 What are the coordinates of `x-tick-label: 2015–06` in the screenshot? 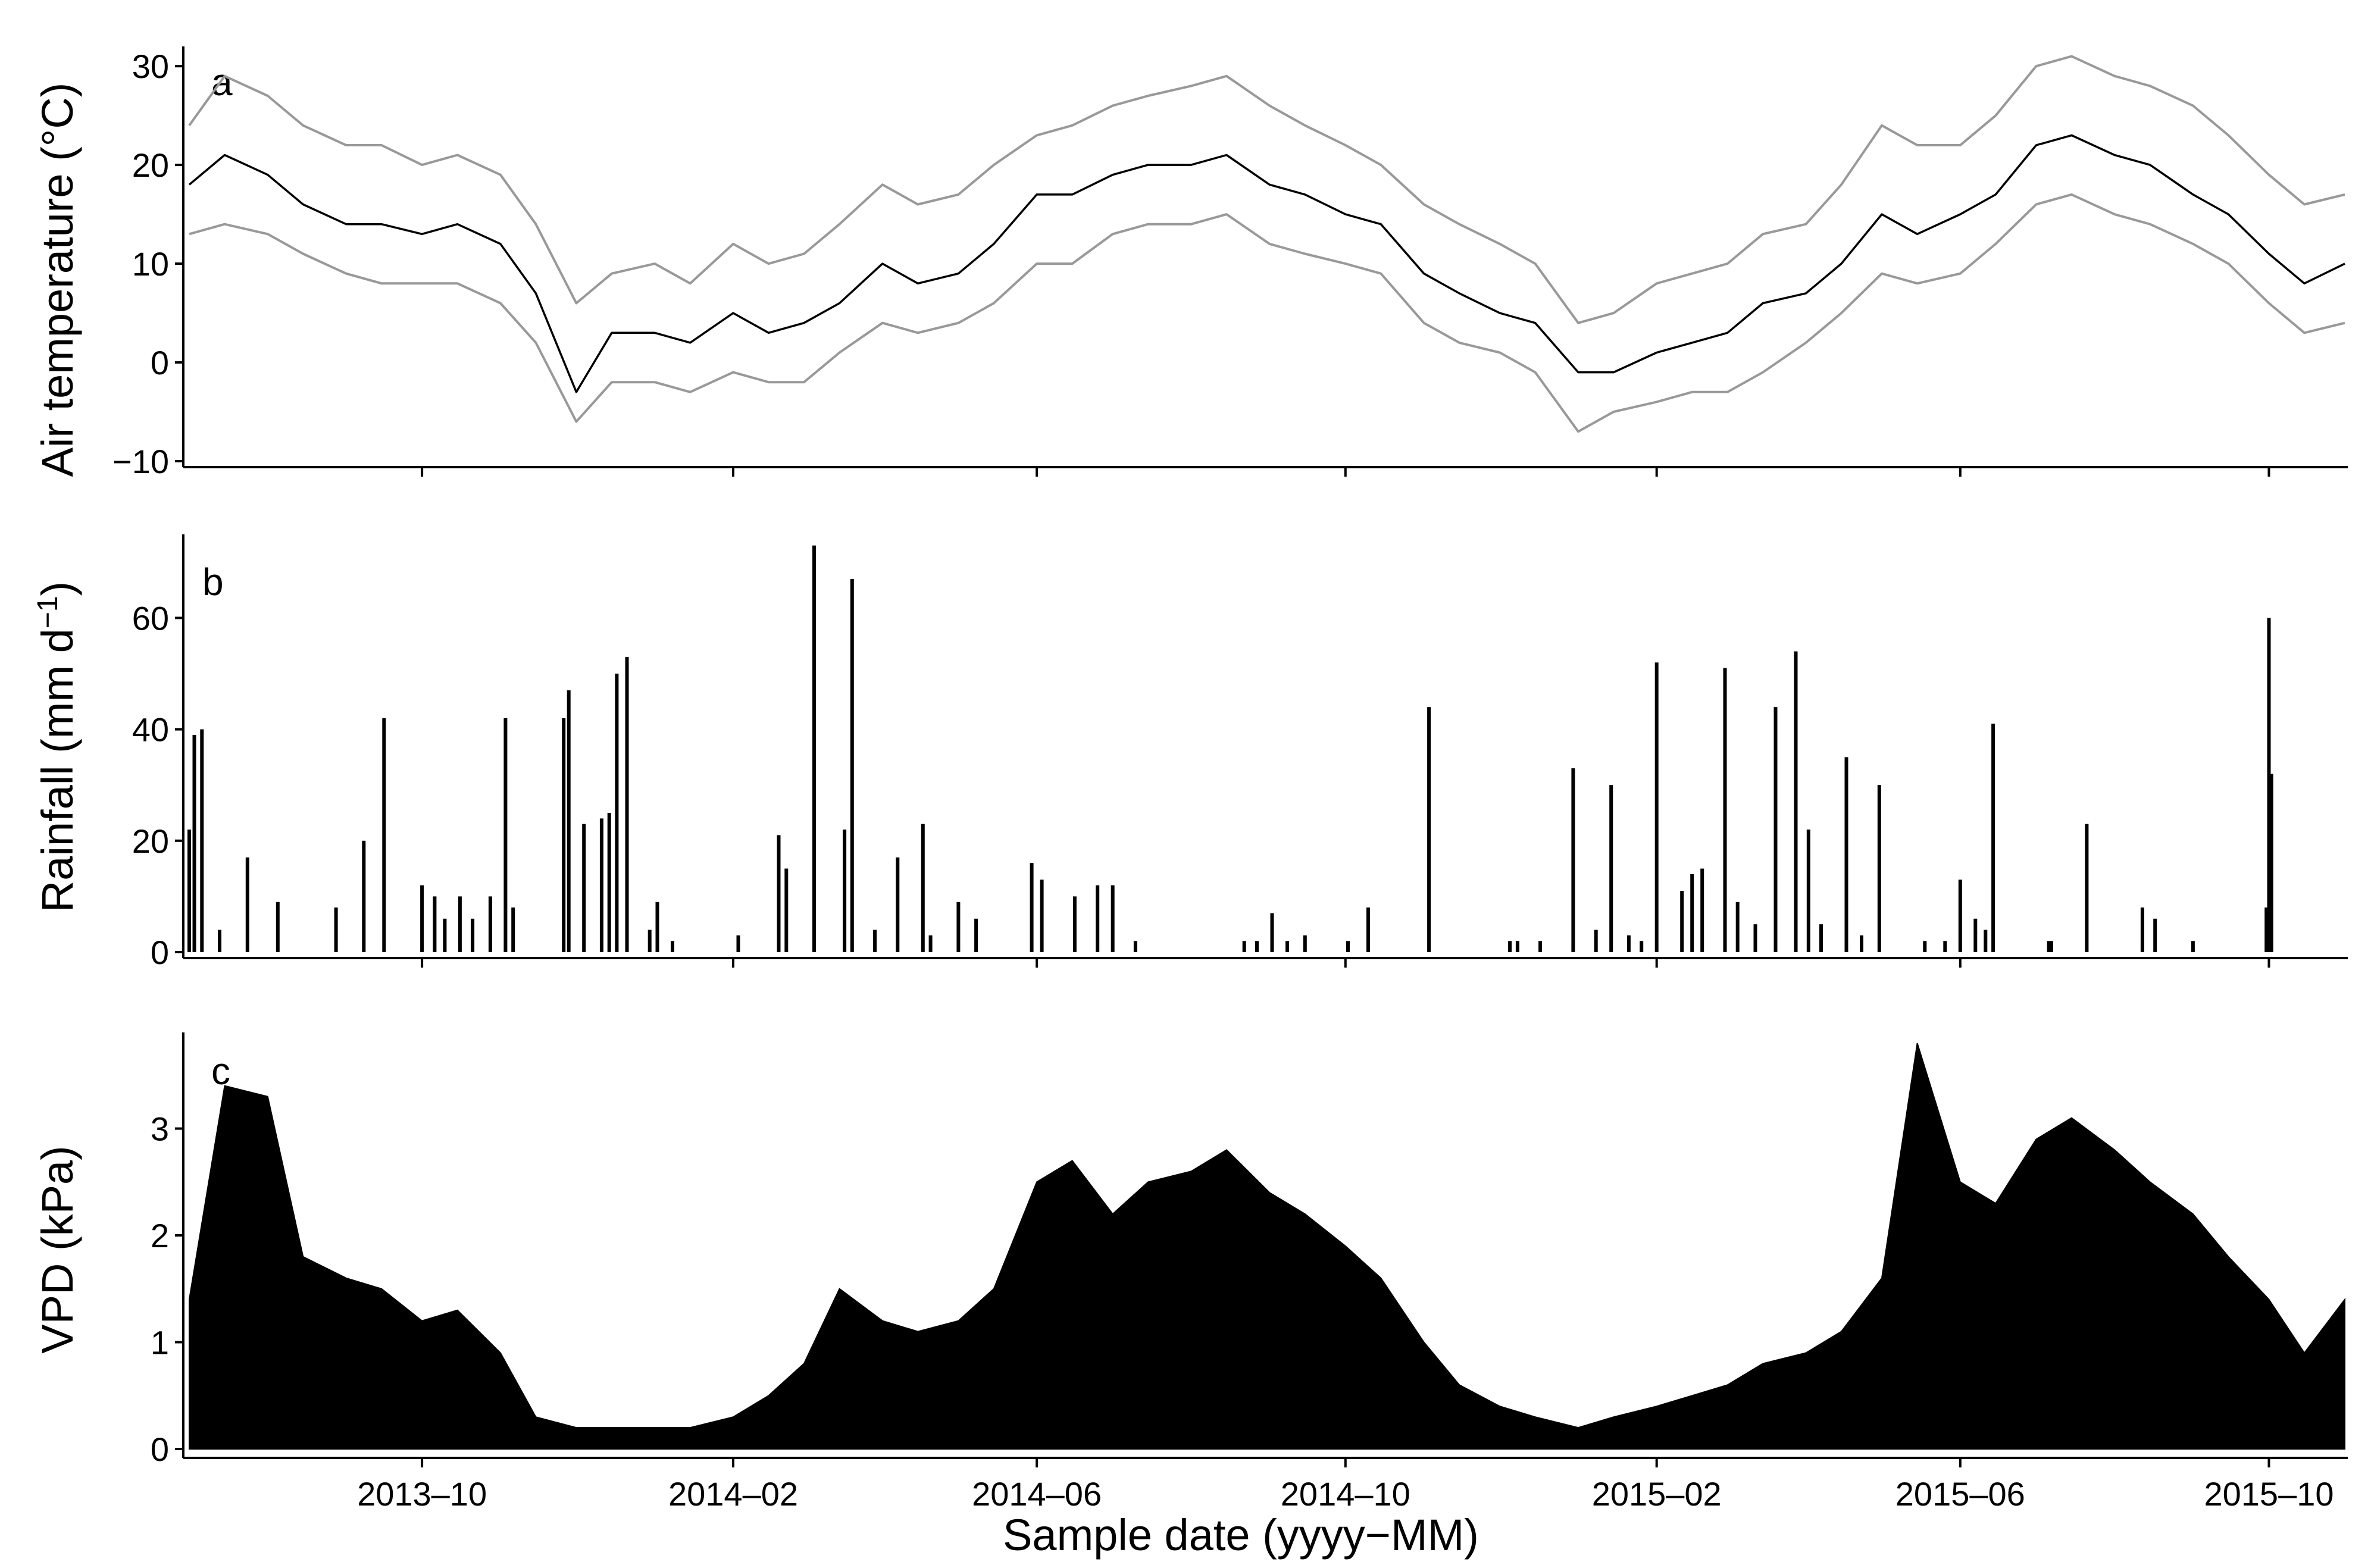 It's located at (1960, 1494).